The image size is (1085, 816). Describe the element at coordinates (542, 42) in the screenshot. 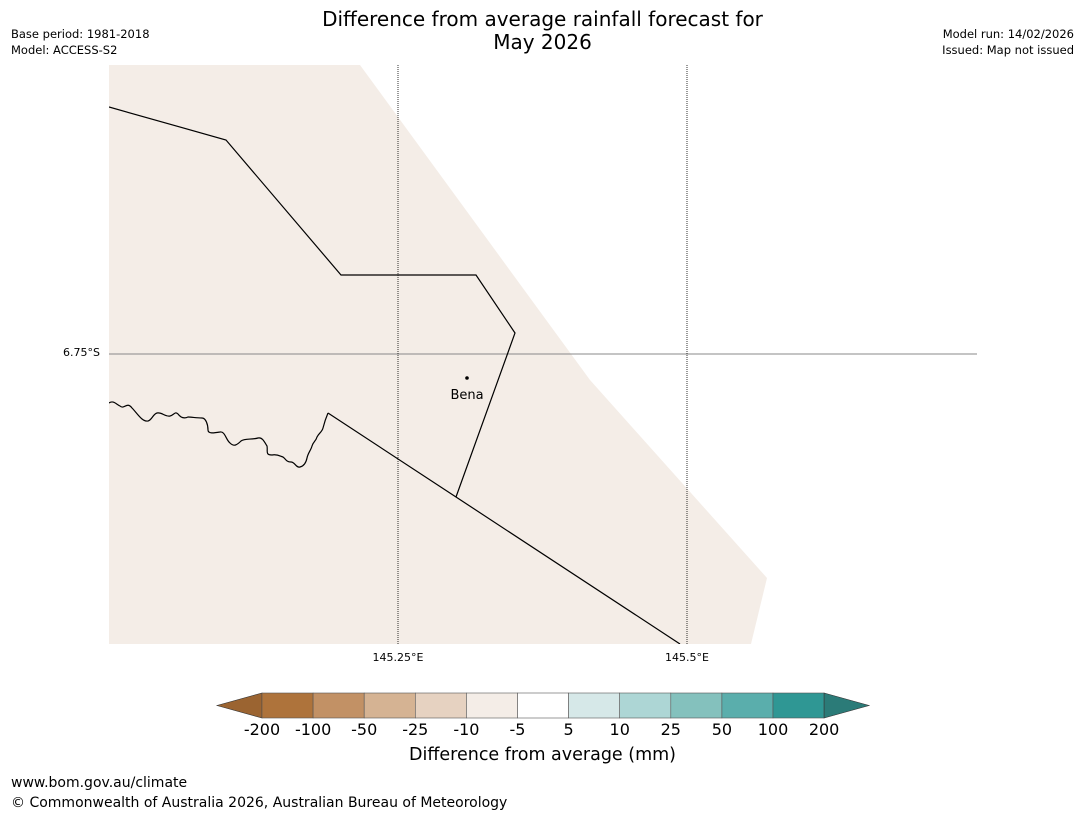

I see `title-line-2: May 2026` at that location.